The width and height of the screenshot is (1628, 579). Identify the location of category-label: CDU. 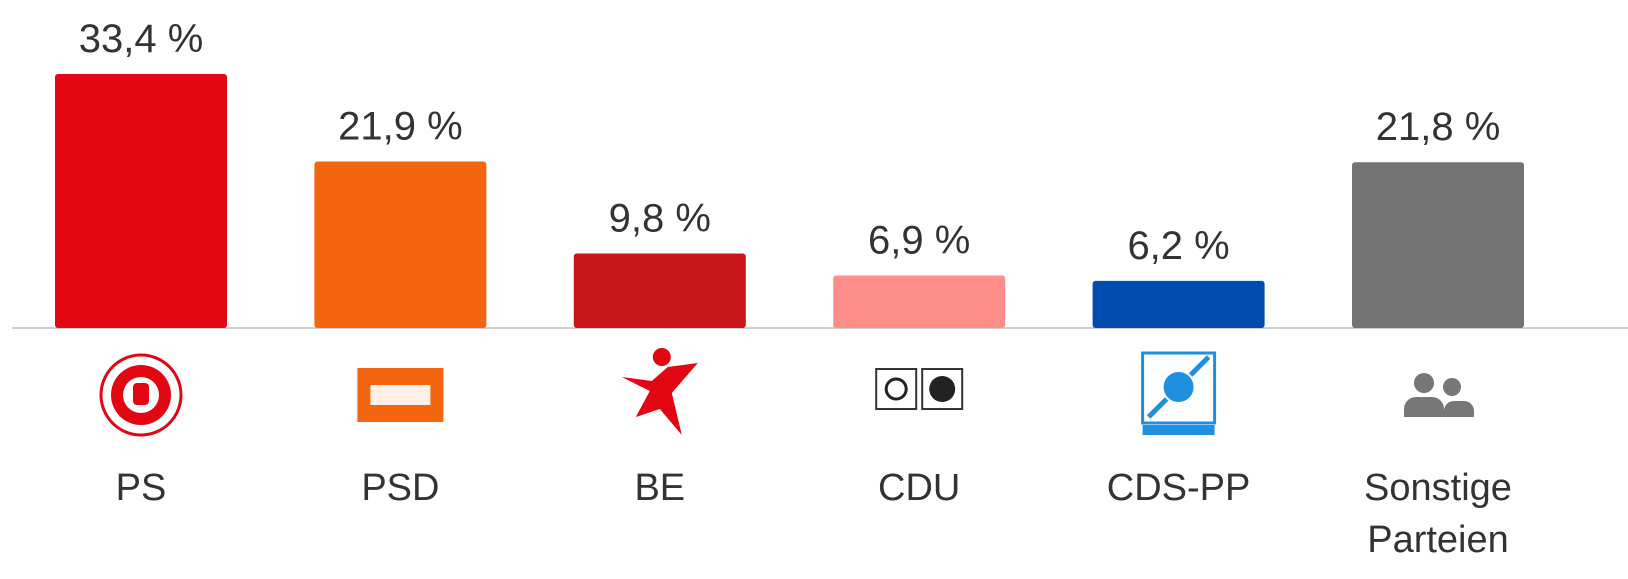
(919, 488).